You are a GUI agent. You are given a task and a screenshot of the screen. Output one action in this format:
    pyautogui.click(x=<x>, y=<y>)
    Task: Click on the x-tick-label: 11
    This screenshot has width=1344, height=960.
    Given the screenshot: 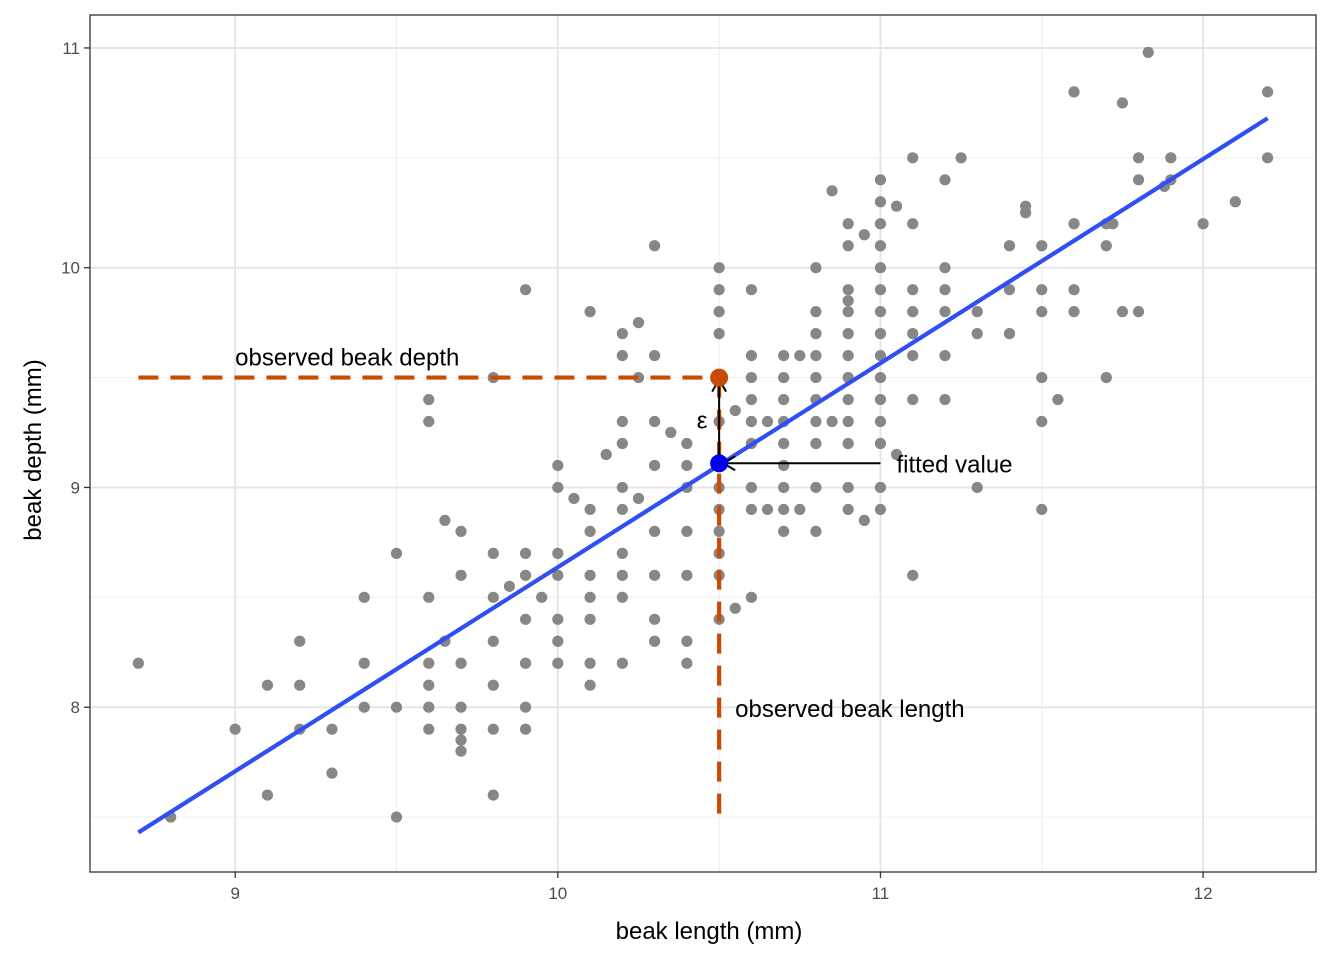 What is the action you would take?
    pyautogui.click(x=881, y=893)
    